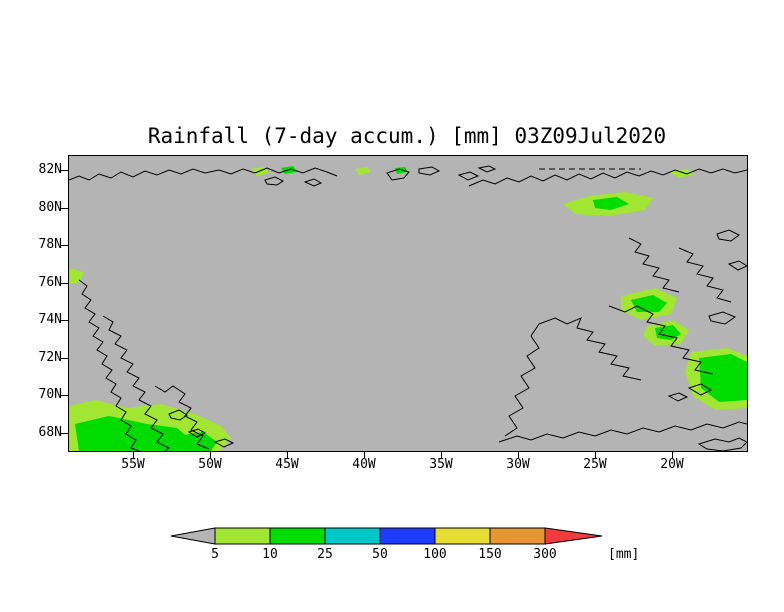 This screenshot has width=784, height=612. Describe the element at coordinates (210, 464) in the screenshot. I see `lon-tick-label: 50W` at that location.